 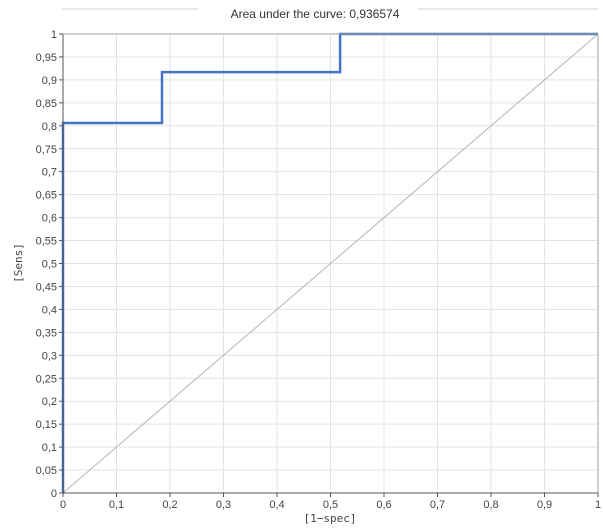 What do you see at coordinates (46, 471) in the screenshot?
I see `y-tick-label: 0,05` at bounding box center [46, 471].